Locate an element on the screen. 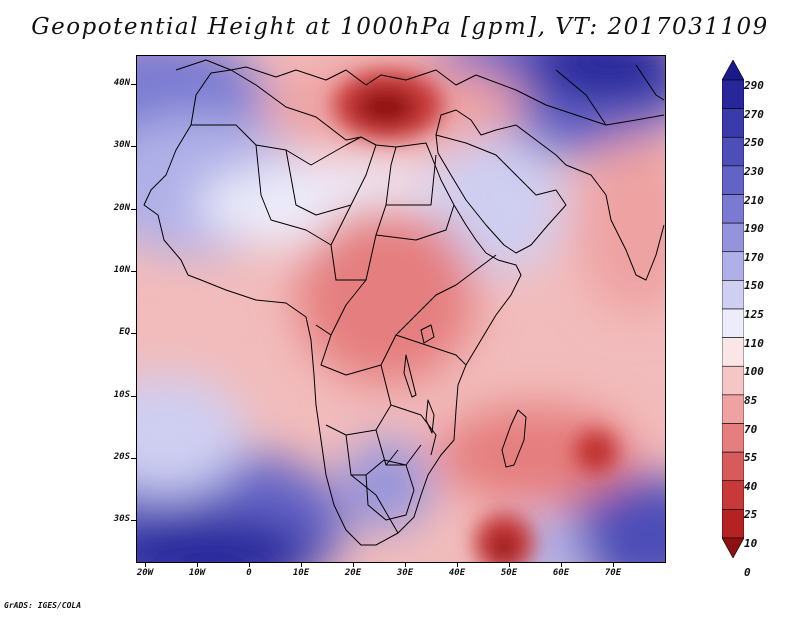 The height and width of the screenshot is (618, 800). colorbar-level-label: 70 is located at coordinates (751, 429).